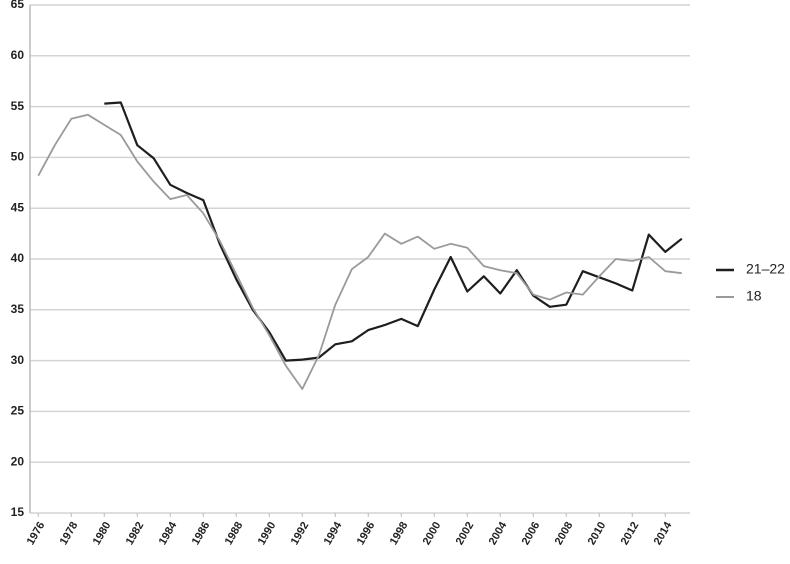  Describe the element at coordinates (333, 533) in the screenshot. I see `x-tick-label: 1994` at that location.